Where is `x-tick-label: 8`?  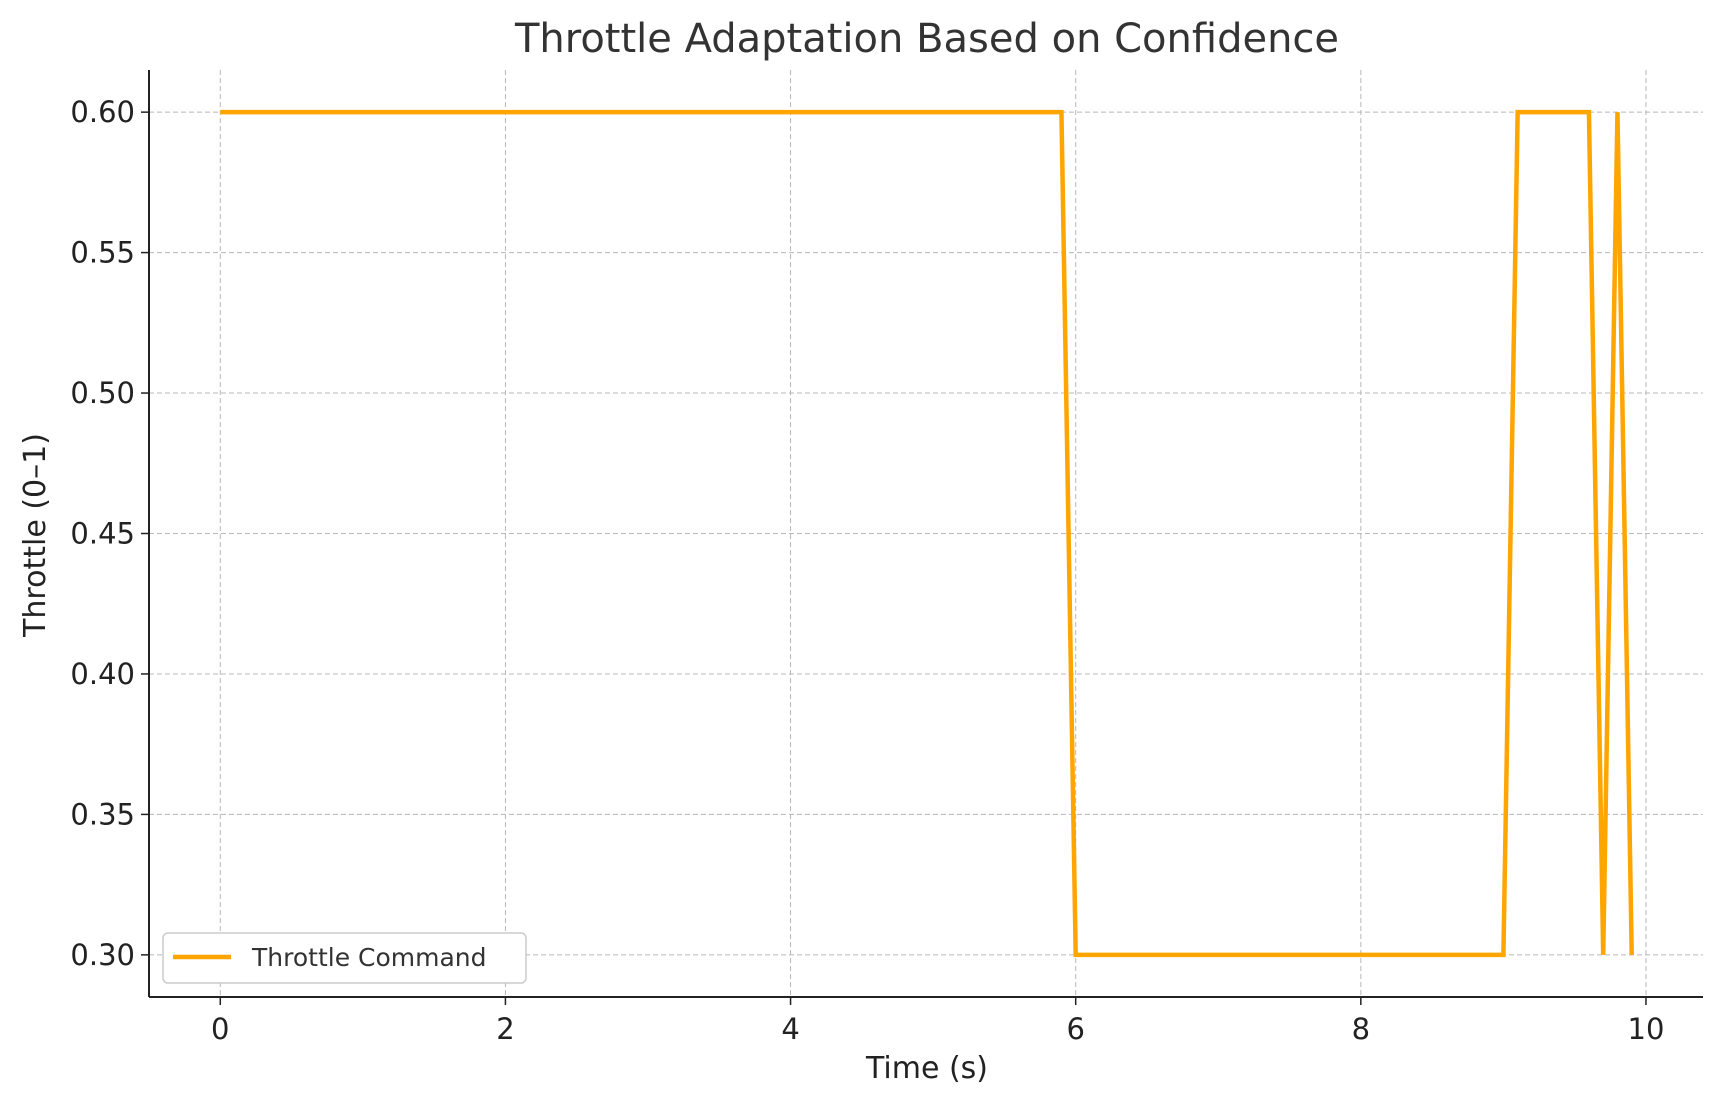 x-tick-label: 8 is located at coordinates (1361, 1029).